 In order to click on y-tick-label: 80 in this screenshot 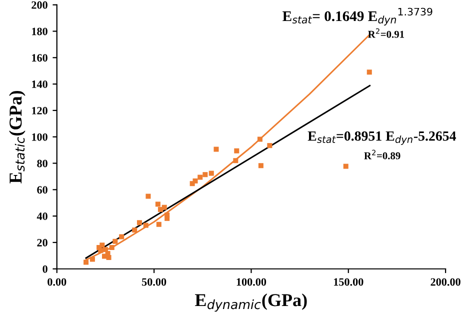, I will do `click(42, 164)`.